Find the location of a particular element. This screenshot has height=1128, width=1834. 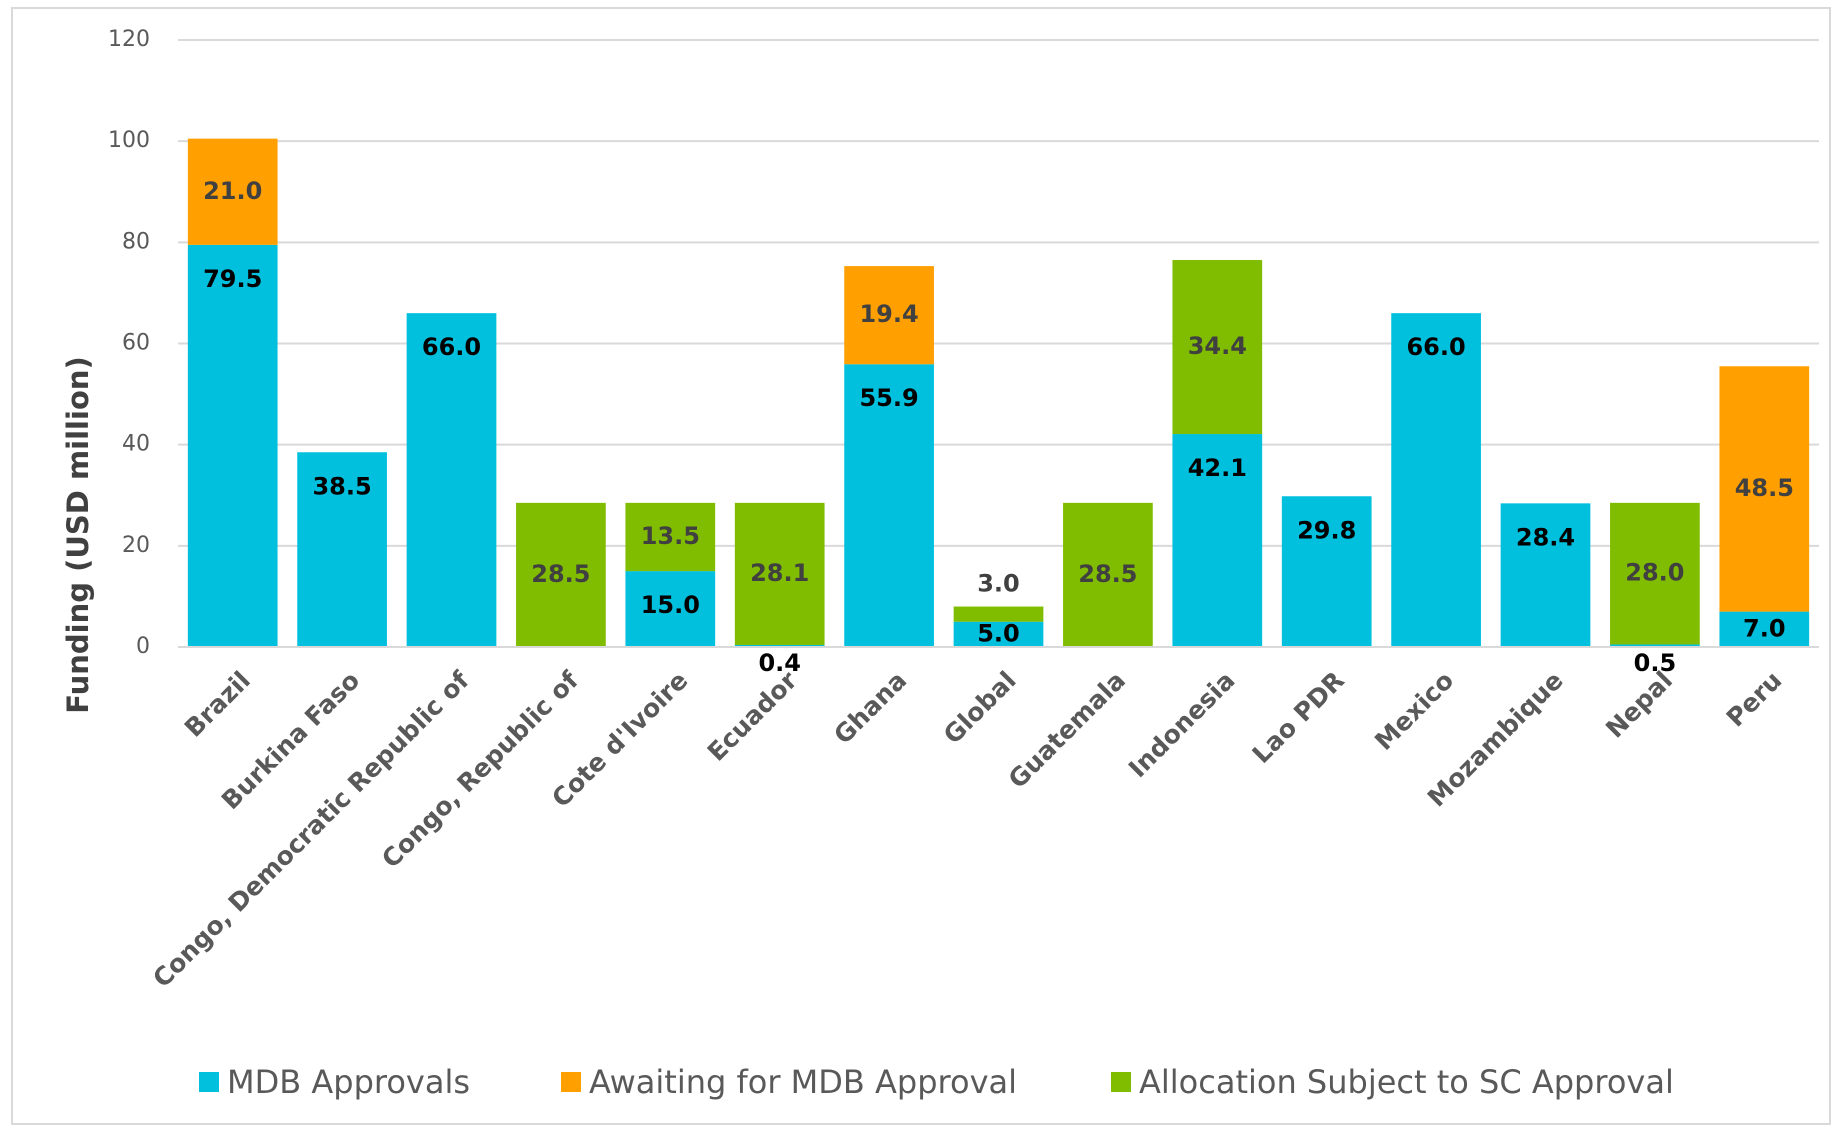

legend-label: Awaiting for MDB Approval is located at coordinates (803, 1082).